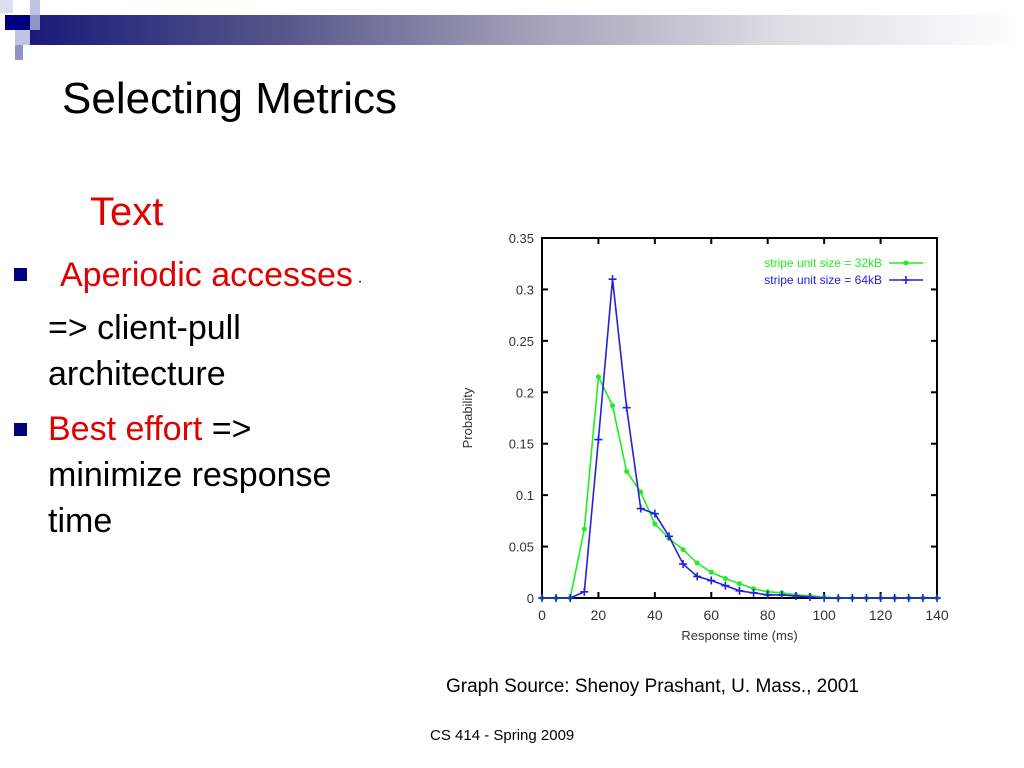 The image size is (1024, 768). I want to click on x-tick-label: 140, so click(937, 615).